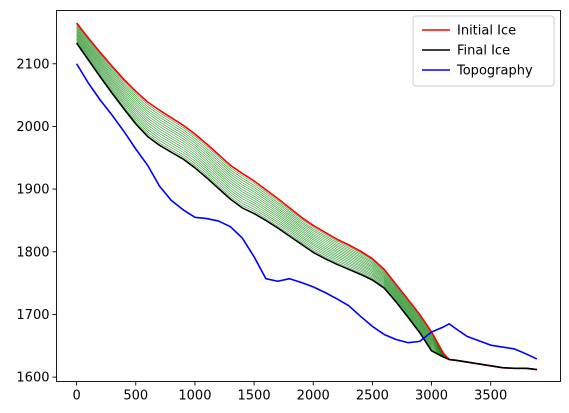 The image size is (569, 413). I want to click on x-tick-label: 500, so click(135, 396).